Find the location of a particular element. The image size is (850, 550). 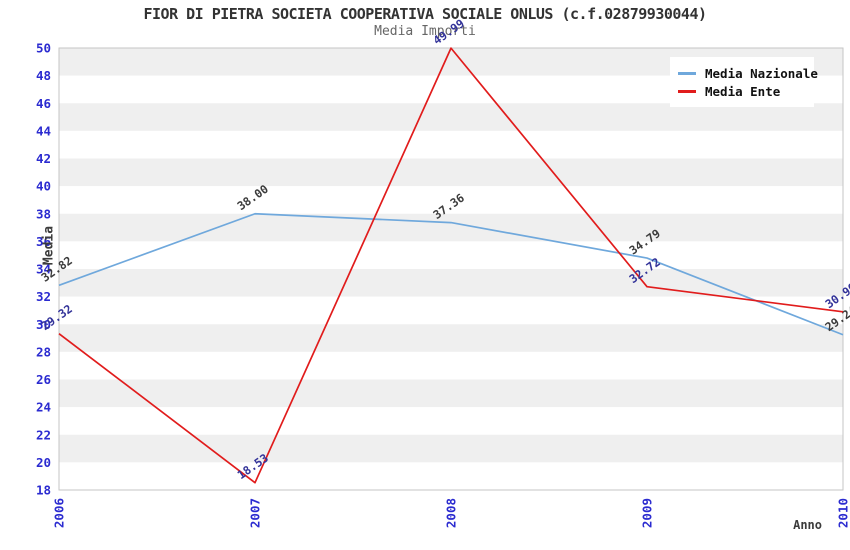

y-tick-label: 26 is located at coordinates (43, 379).